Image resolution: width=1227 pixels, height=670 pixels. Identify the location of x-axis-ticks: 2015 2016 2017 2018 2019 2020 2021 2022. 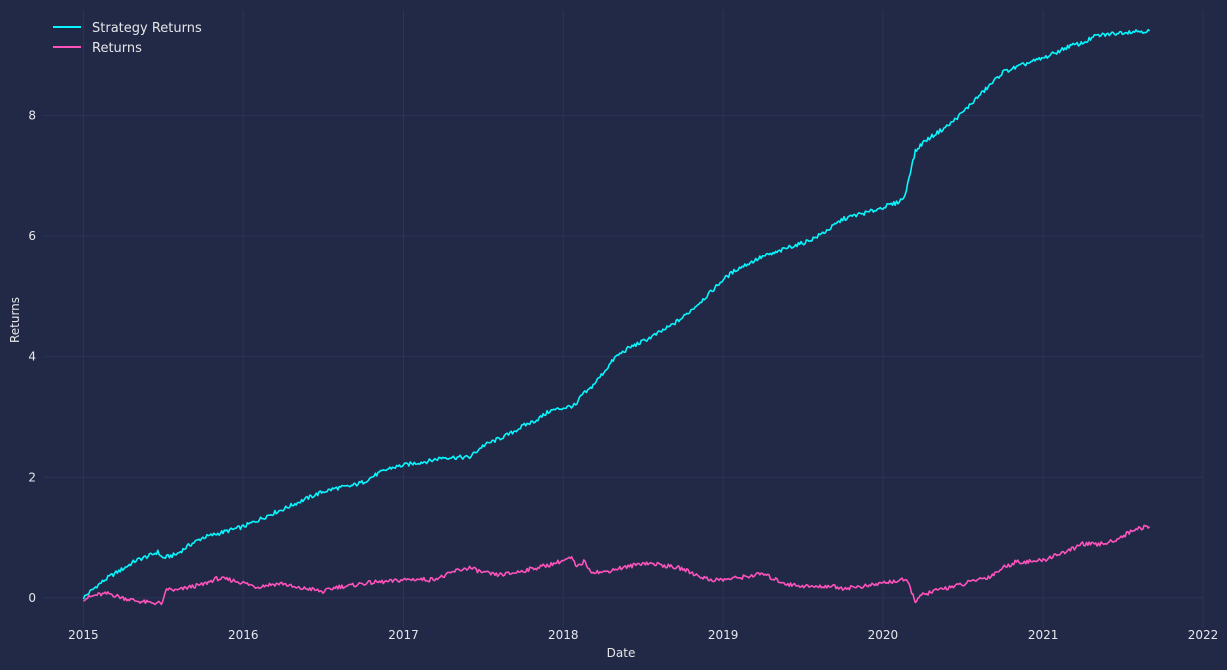
(643, 635).